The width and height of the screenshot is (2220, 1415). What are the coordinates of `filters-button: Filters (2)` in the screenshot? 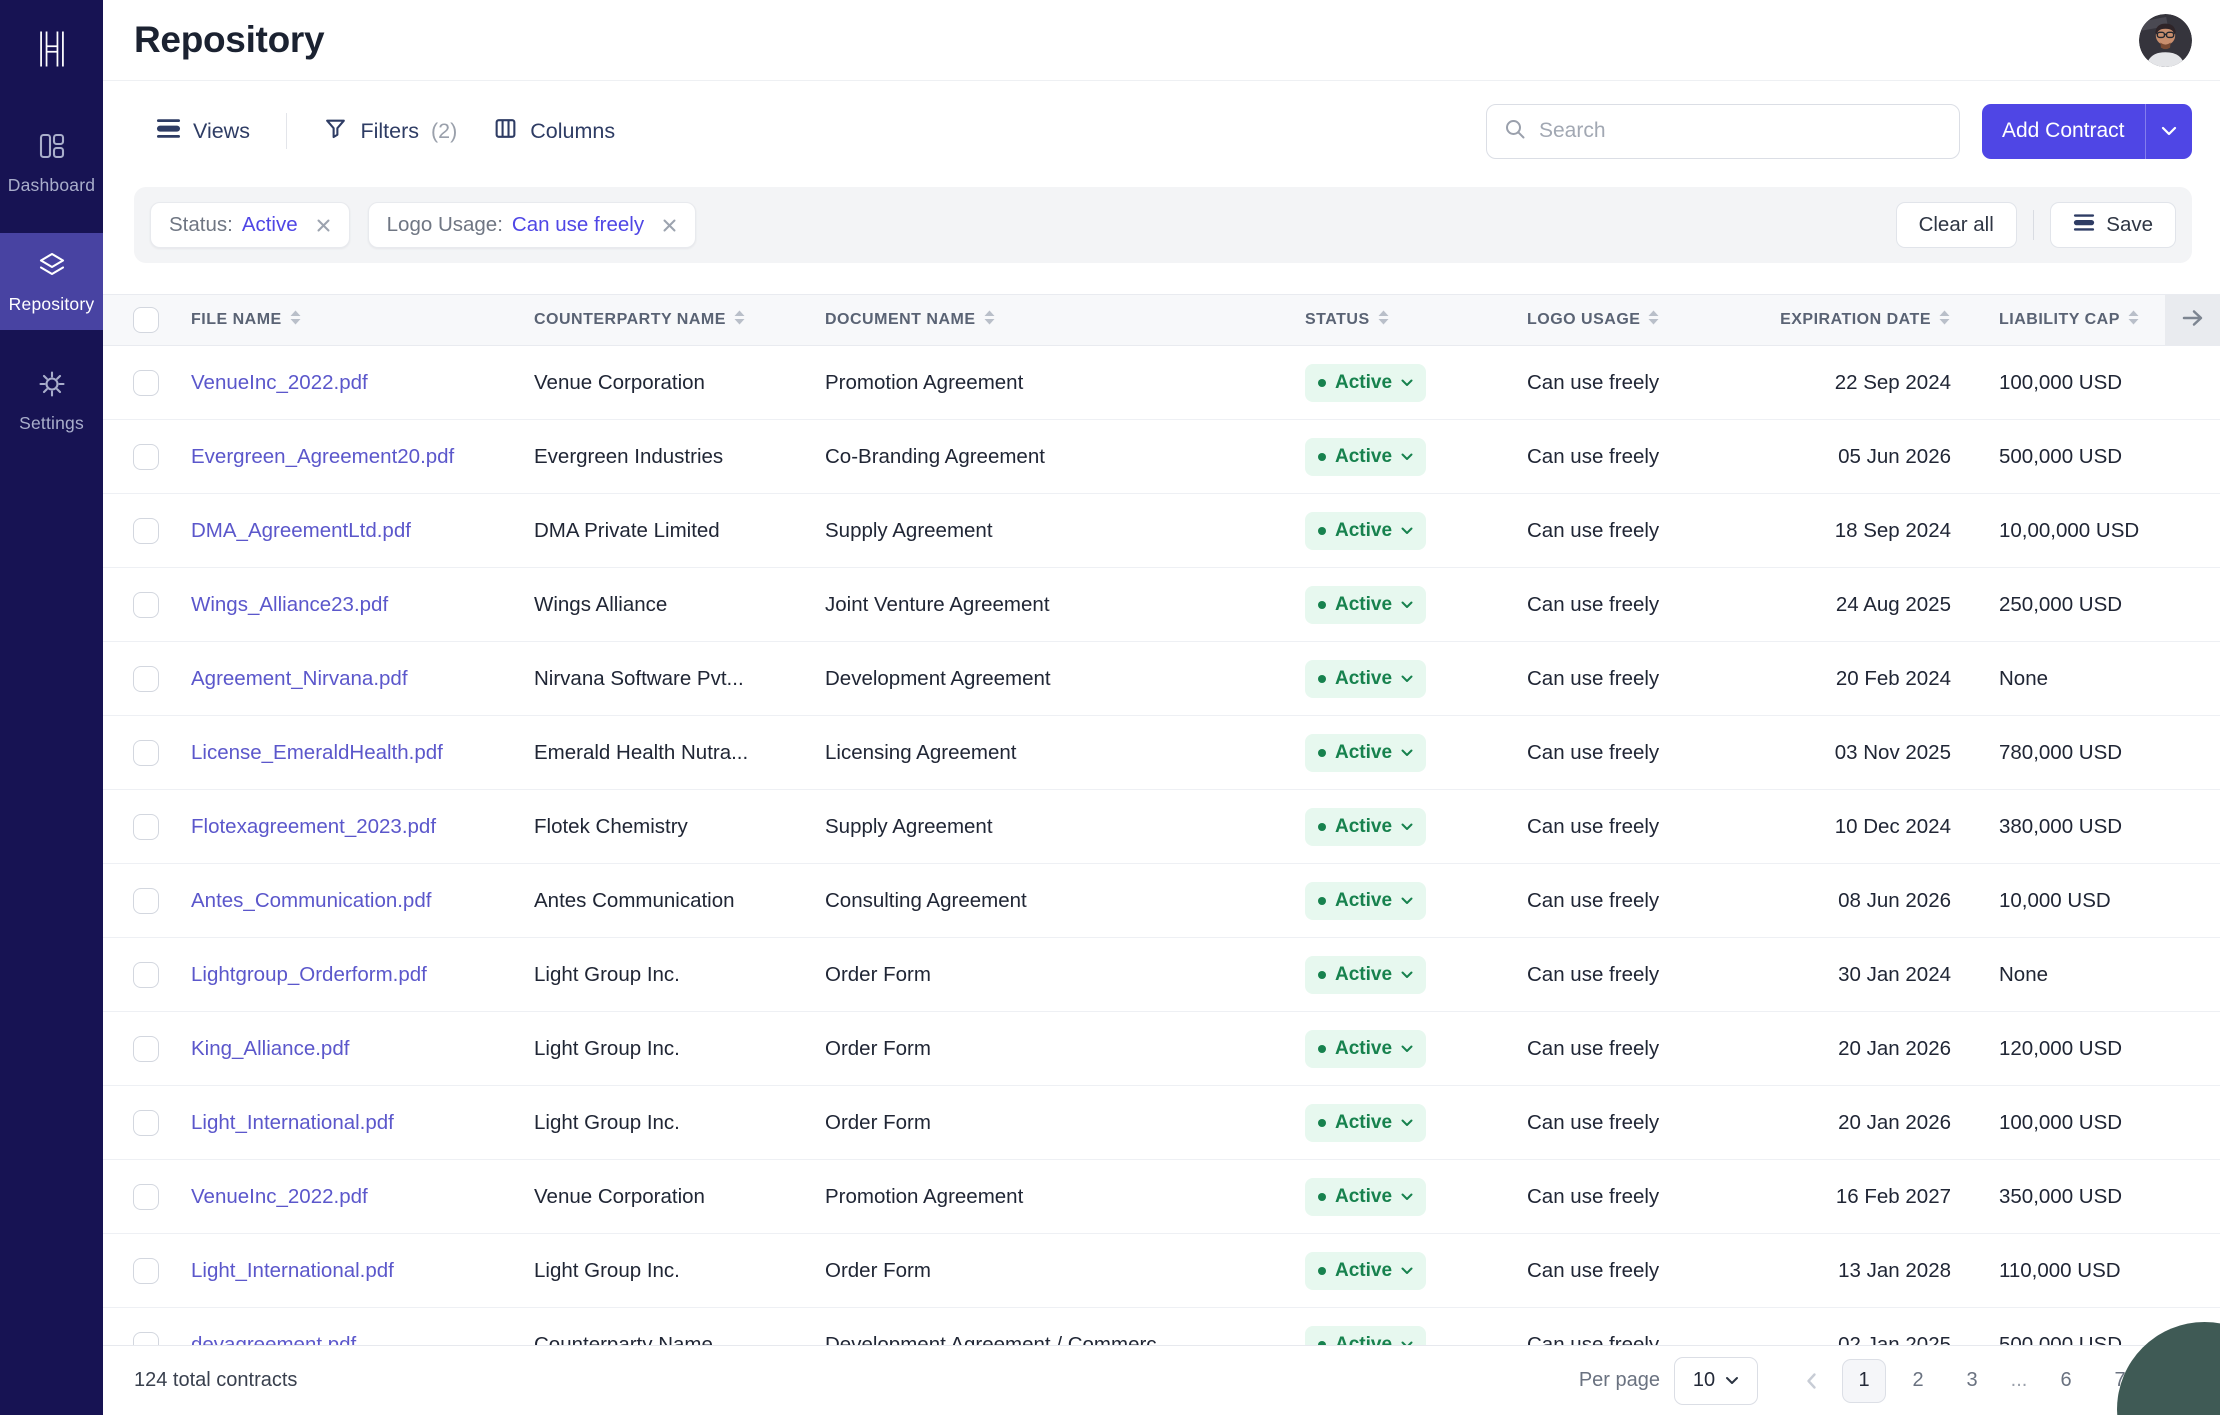 It's located at (390, 131).